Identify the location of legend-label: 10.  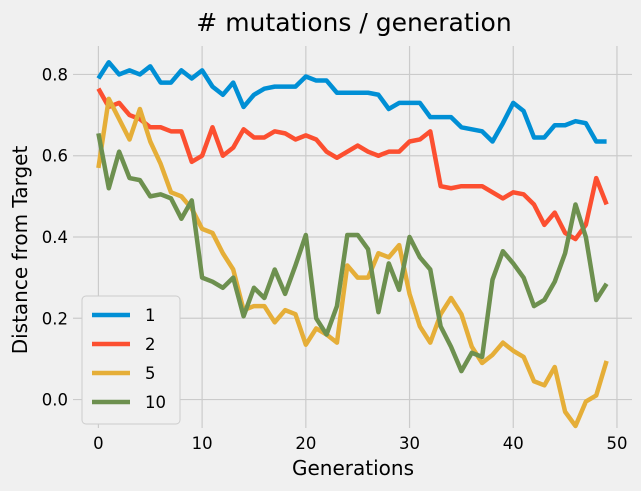
(155, 402).